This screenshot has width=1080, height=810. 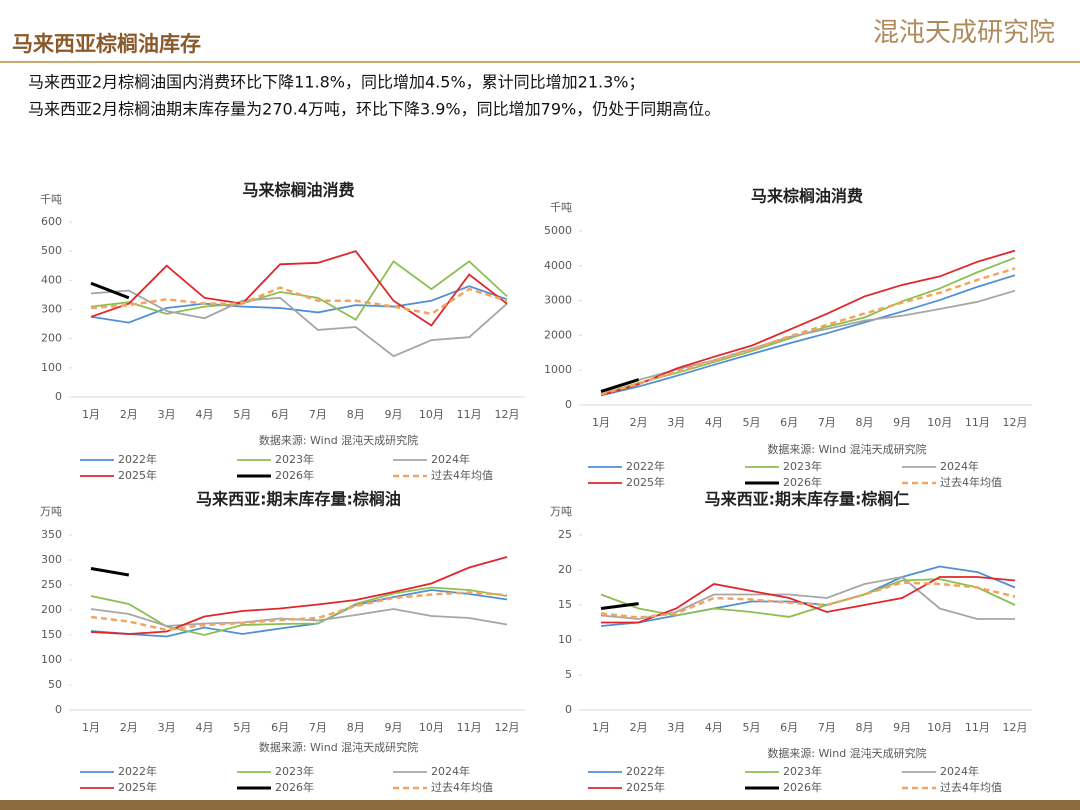 What do you see at coordinates (565, 534) in the screenshot?
I see `y-tick-label: 25` at bounding box center [565, 534].